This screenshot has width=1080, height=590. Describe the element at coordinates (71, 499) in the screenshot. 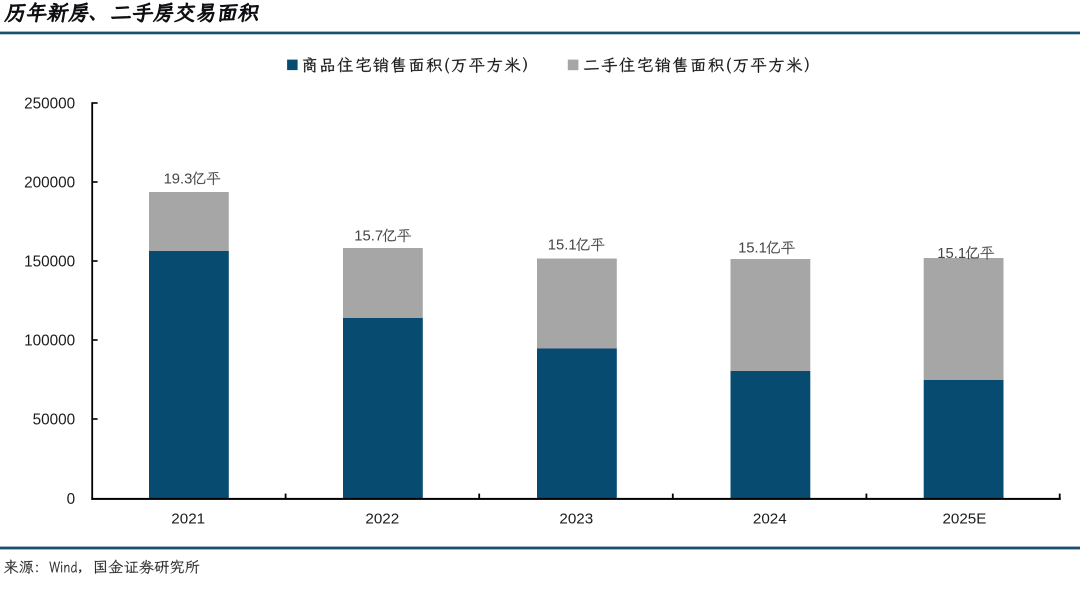

I see `svg-text: 0` at that location.